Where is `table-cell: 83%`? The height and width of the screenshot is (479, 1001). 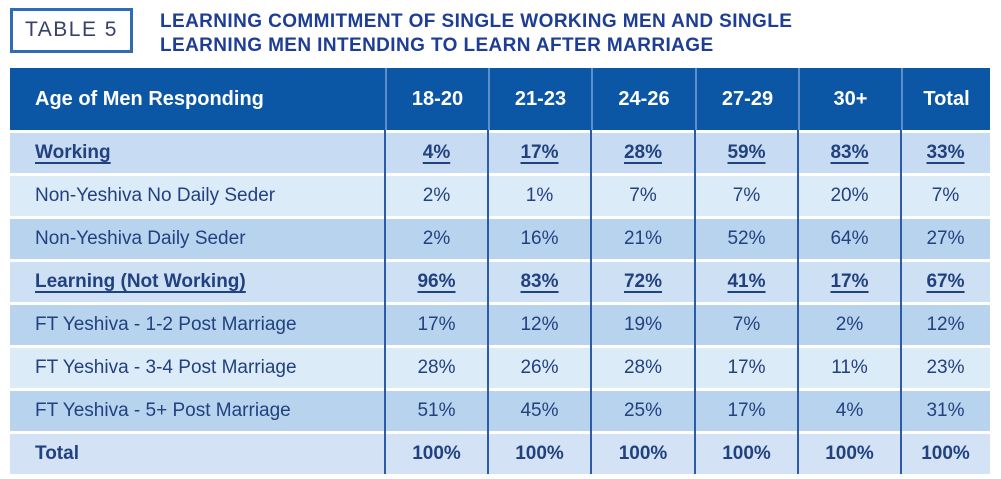 table-cell: 83% is located at coordinates (539, 282).